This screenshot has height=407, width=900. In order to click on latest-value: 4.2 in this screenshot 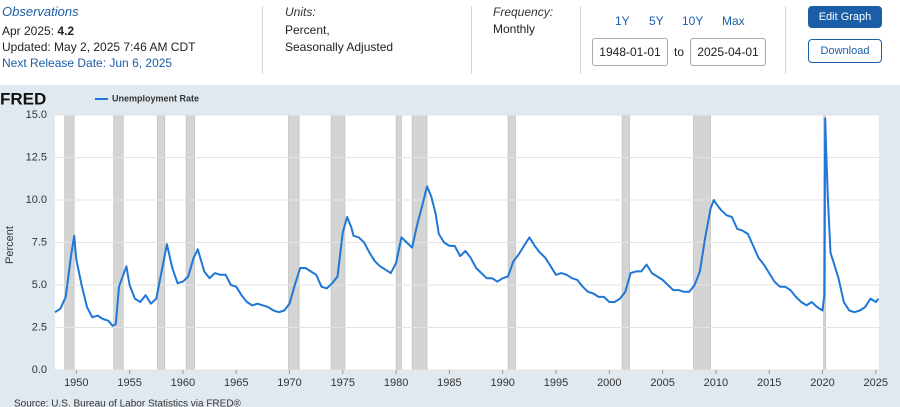, I will do `click(66, 31)`.